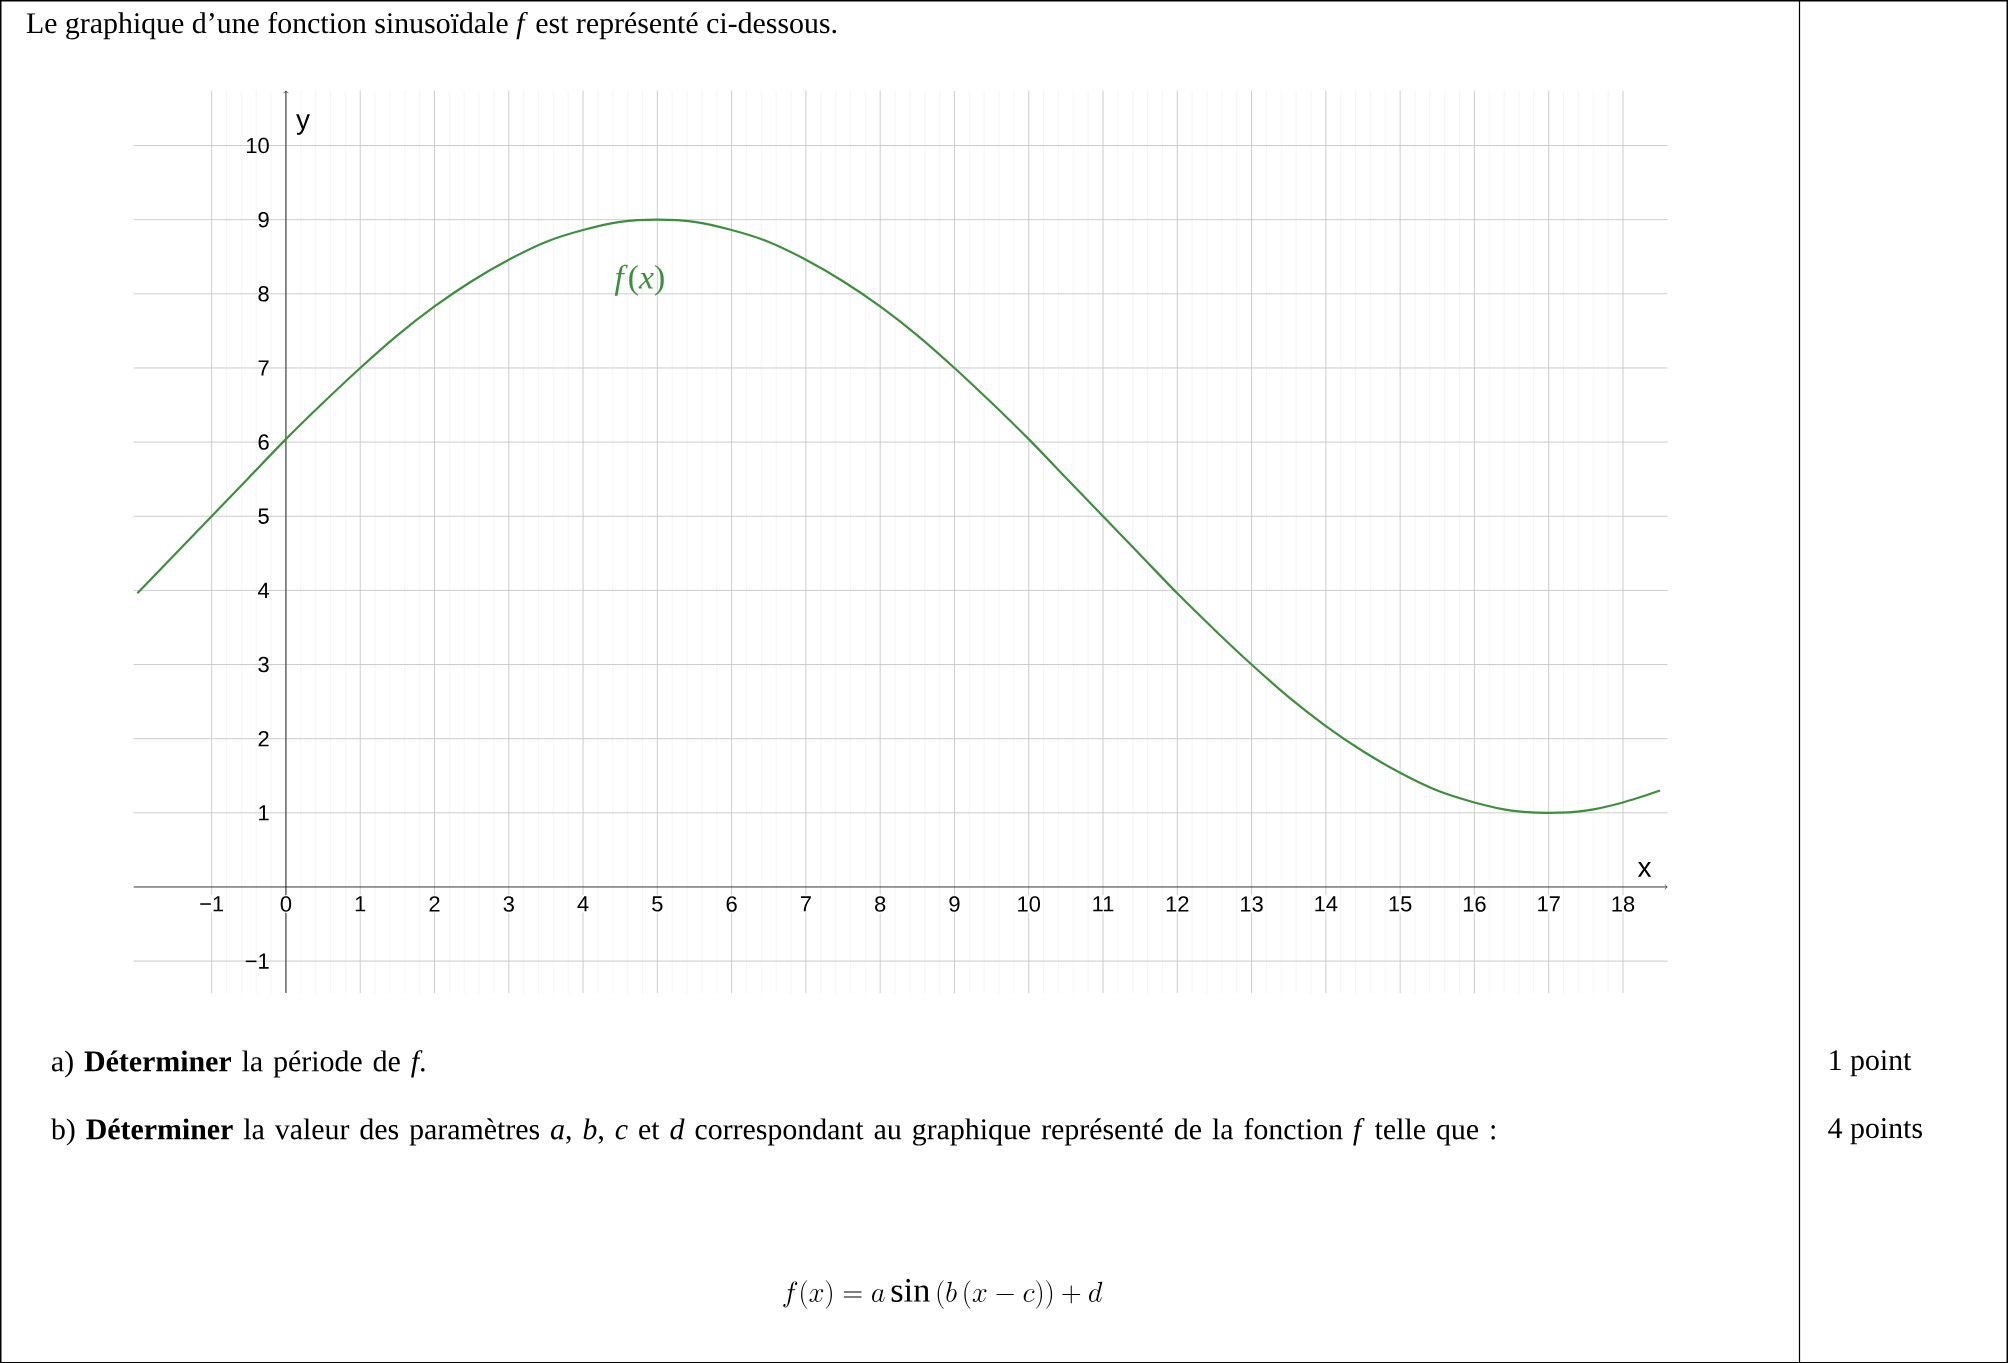 This screenshot has width=2008, height=1363. I want to click on y-tick-label: −1, so click(257, 961).